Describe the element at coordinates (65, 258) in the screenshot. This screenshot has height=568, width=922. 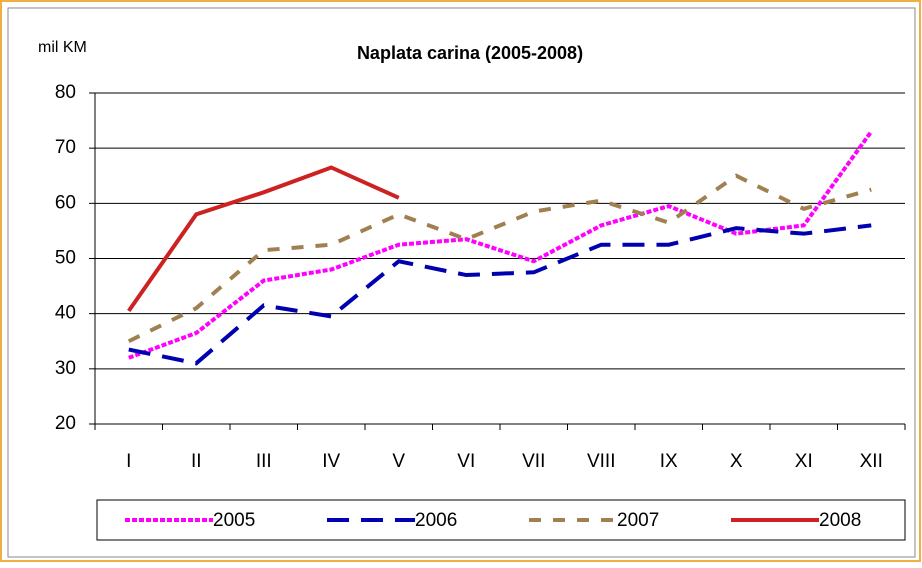
I see `y-tick-label: 50` at that location.